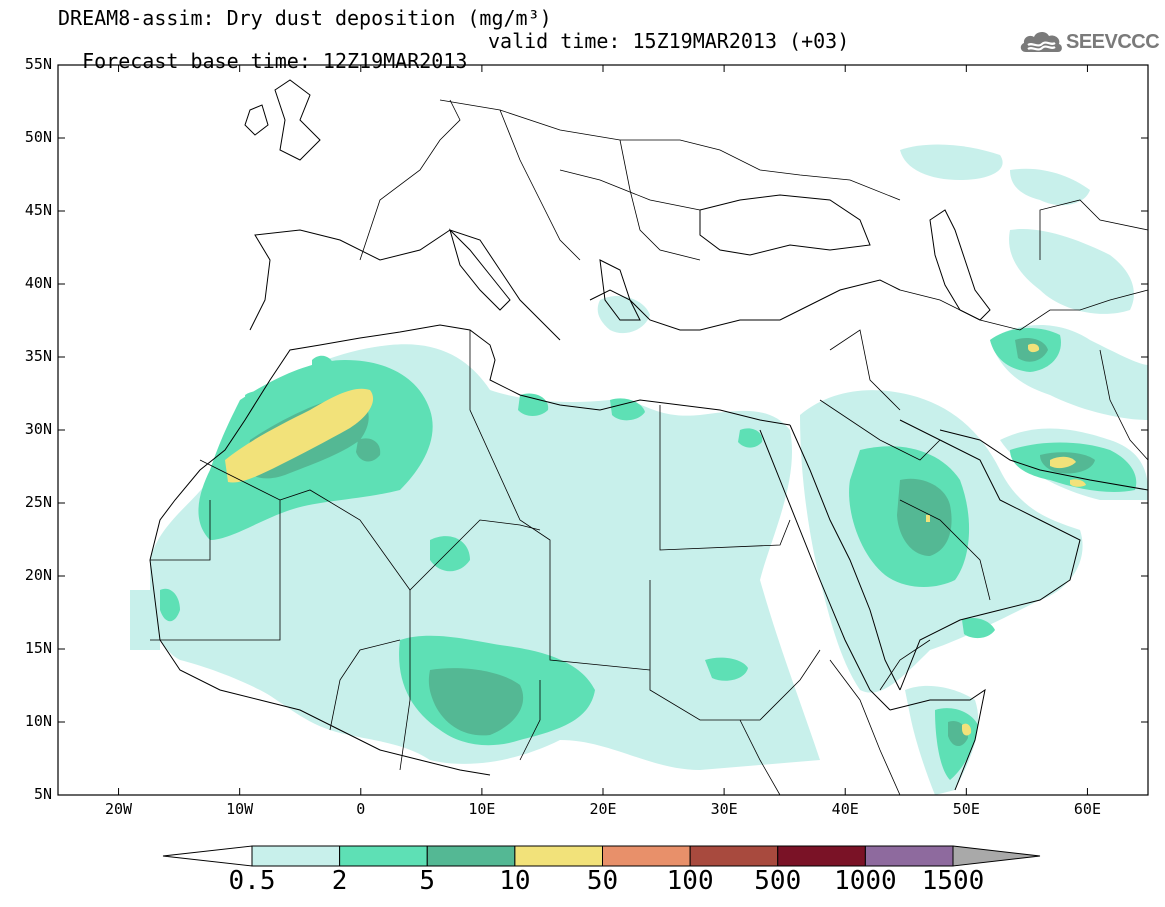 The height and width of the screenshot is (907, 1165). I want to click on colorbar-level-label: 10, so click(515, 881).